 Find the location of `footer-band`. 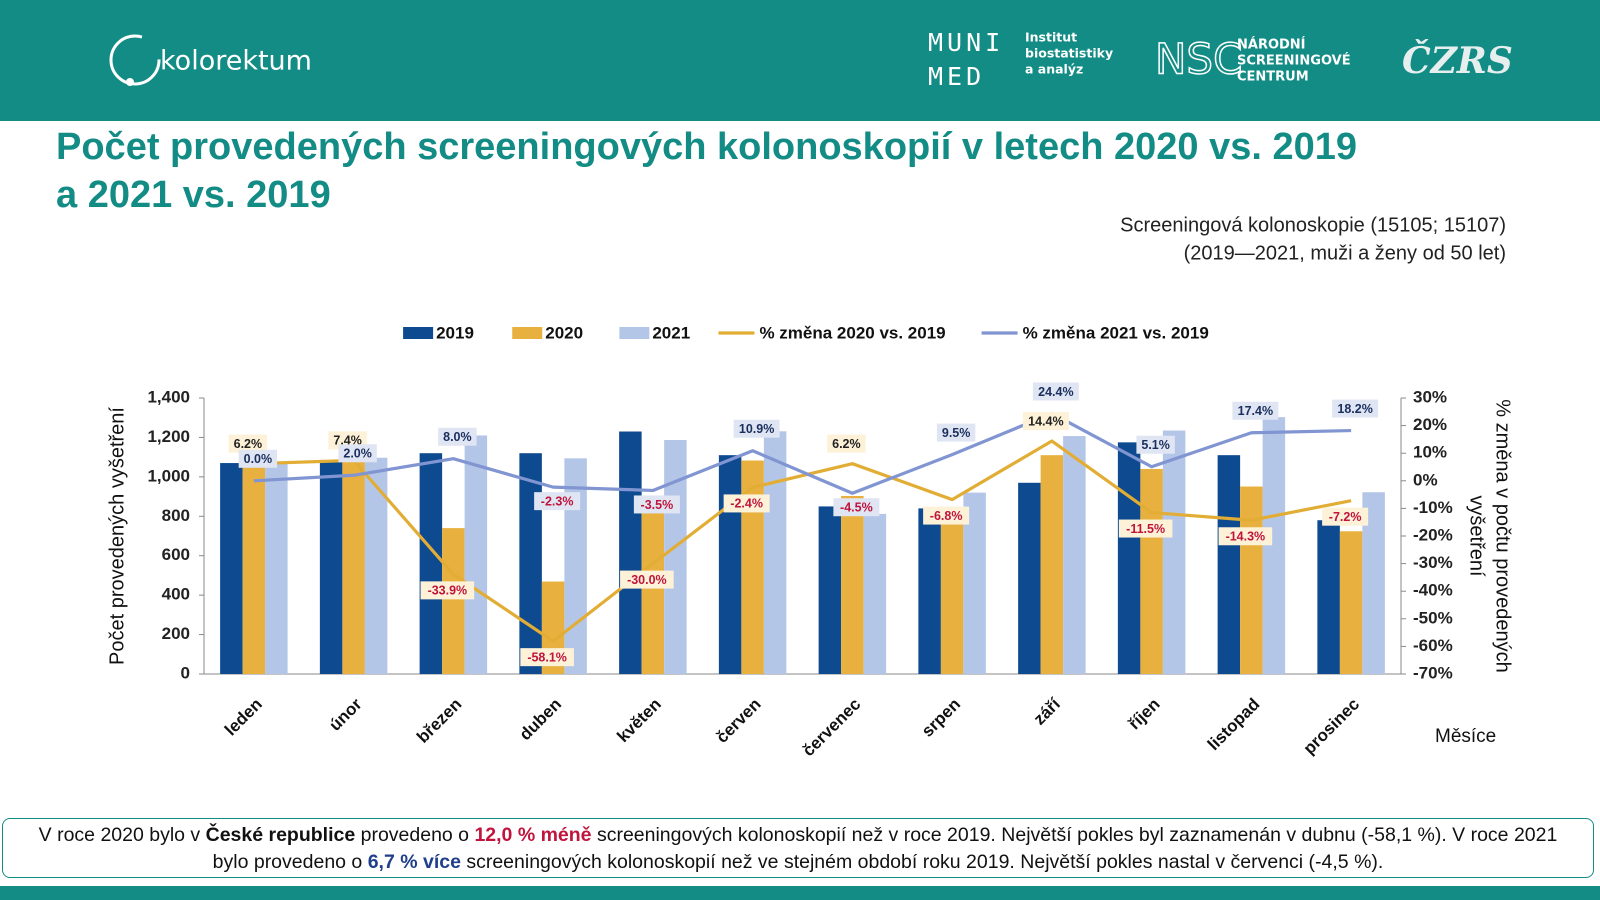

footer-band is located at coordinates (800, 893).